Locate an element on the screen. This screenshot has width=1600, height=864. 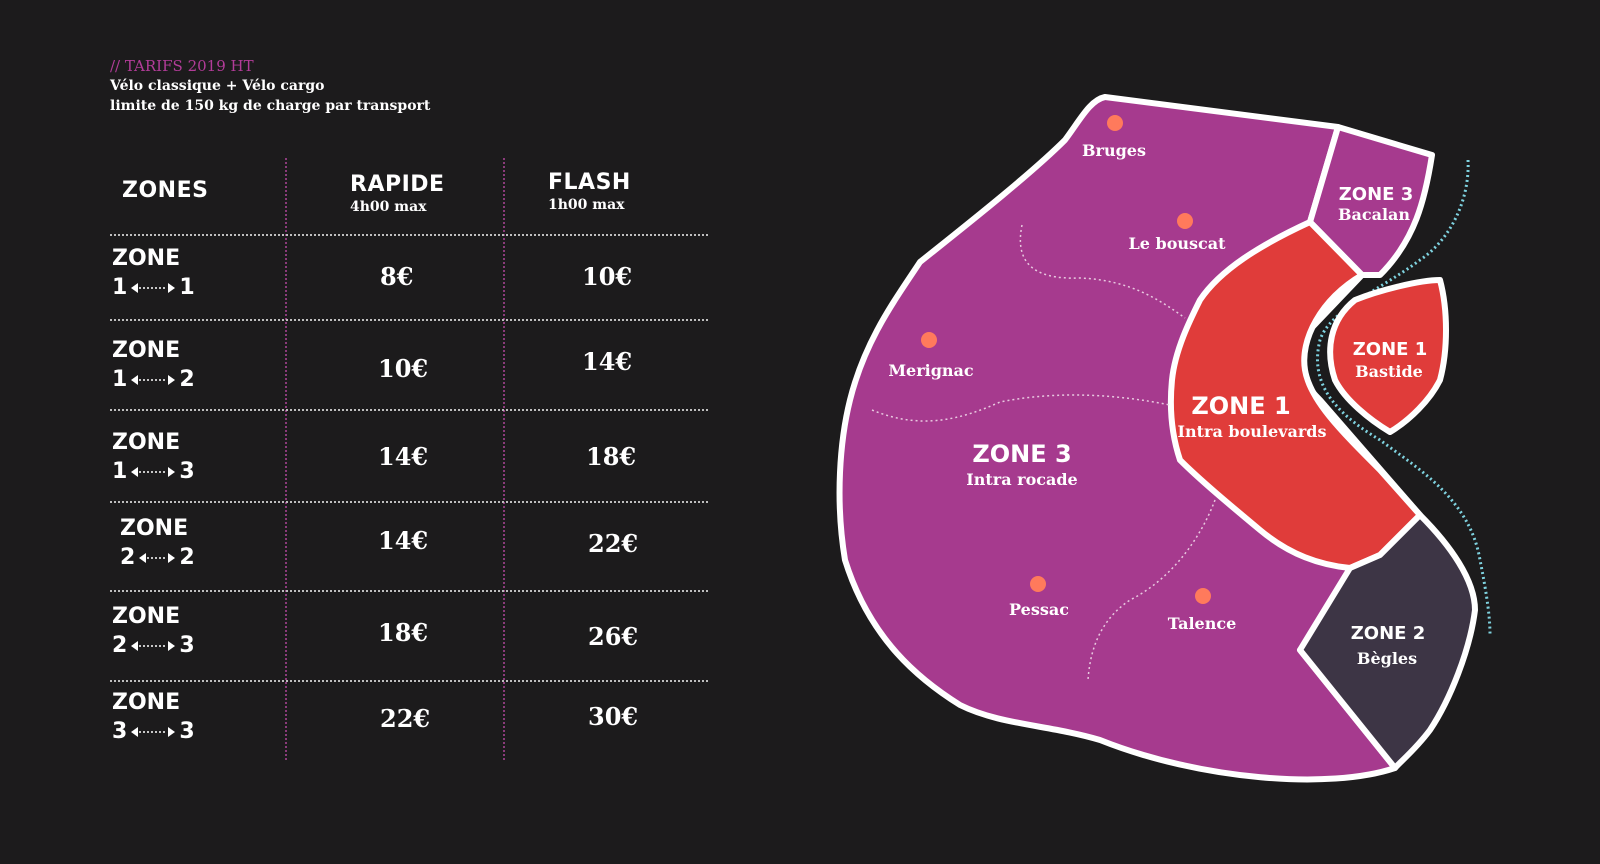
place-label-pessac: Pessac is located at coordinates (1039, 609).